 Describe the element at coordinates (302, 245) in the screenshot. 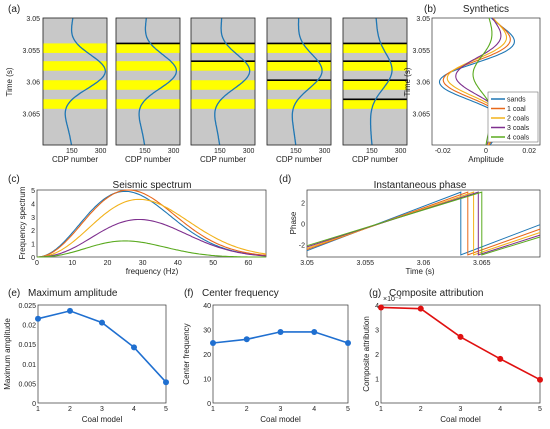

I see `y-tick-label: -2` at that location.